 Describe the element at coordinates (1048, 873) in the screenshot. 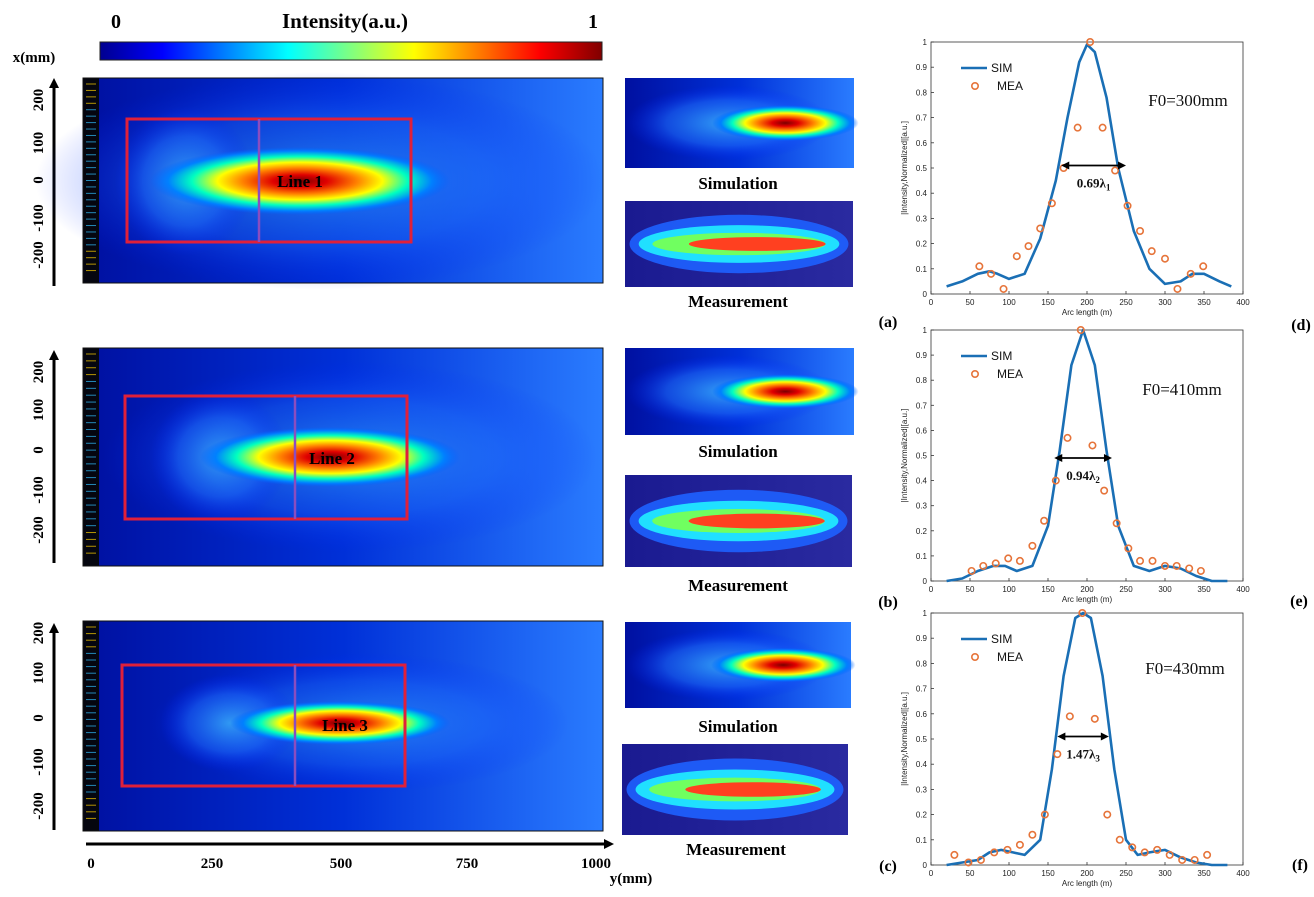

I see `x-tick-label: 150` at that location.